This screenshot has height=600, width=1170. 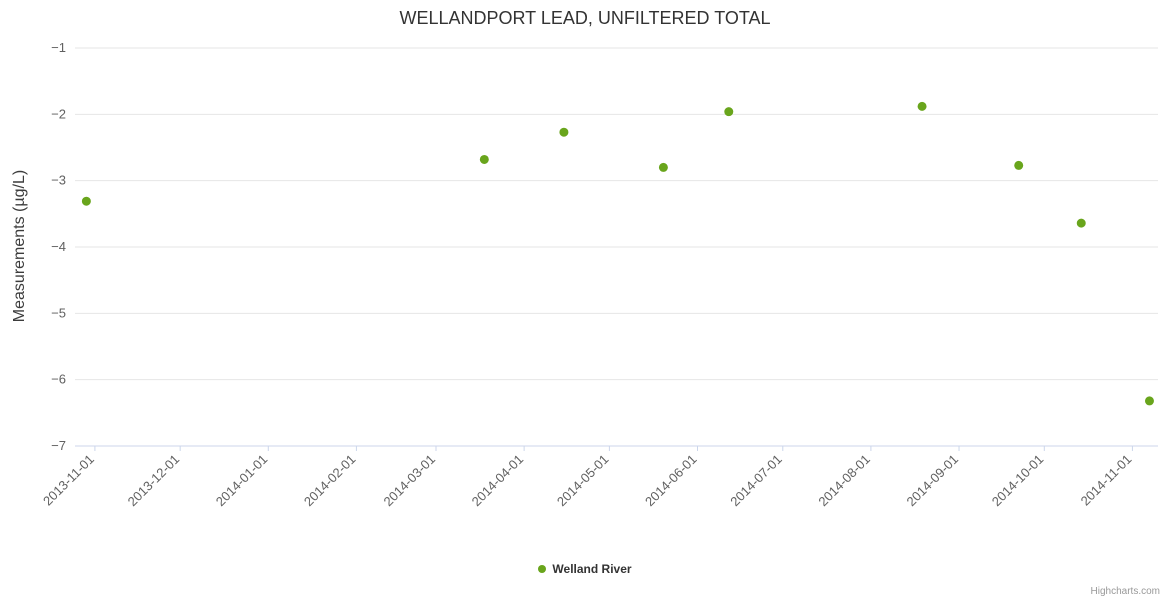 What do you see at coordinates (542, 569) in the screenshot?
I see `legend-marker-icon` at bounding box center [542, 569].